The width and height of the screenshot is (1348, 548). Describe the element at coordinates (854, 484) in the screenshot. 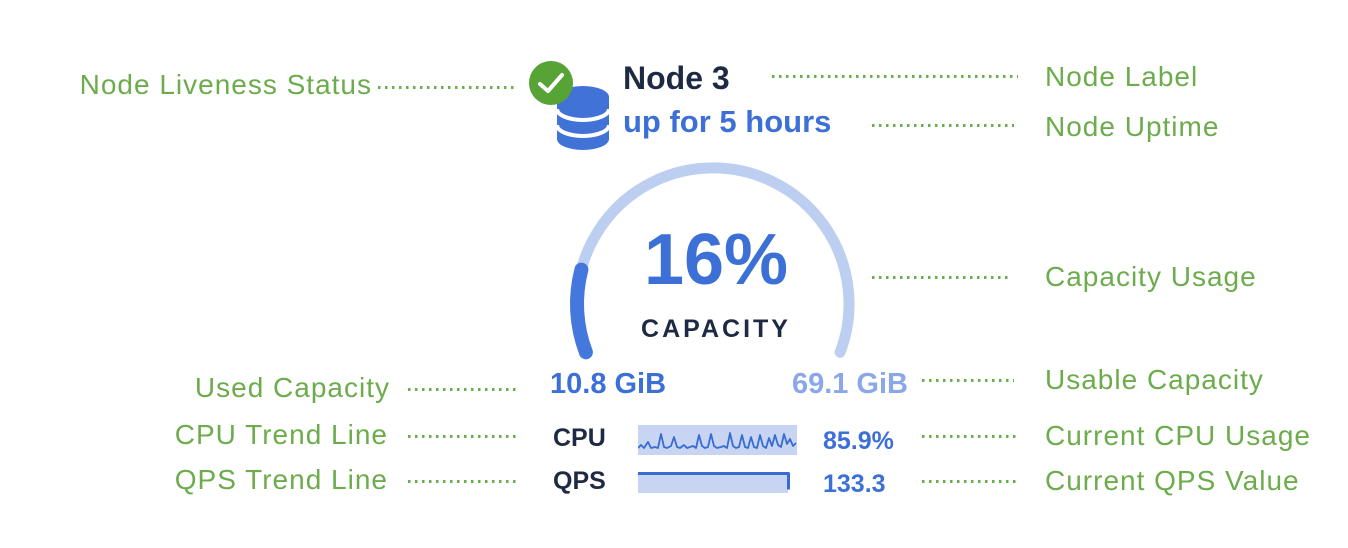

I see `qps-current-value: 133.3` at that location.